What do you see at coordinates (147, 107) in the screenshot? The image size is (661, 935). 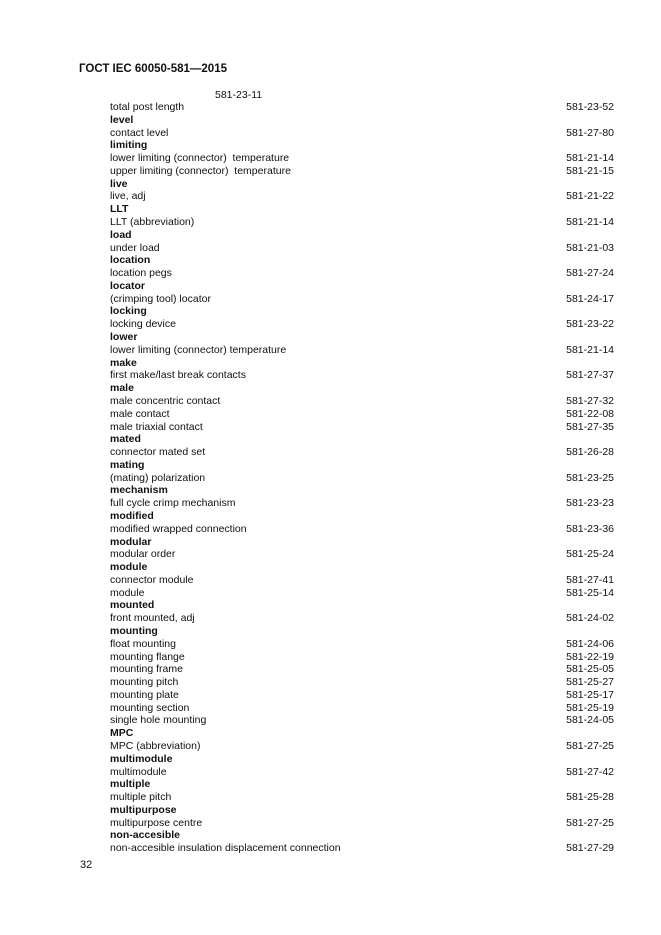 I see `entry-term: total post length` at bounding box center [147, 107].